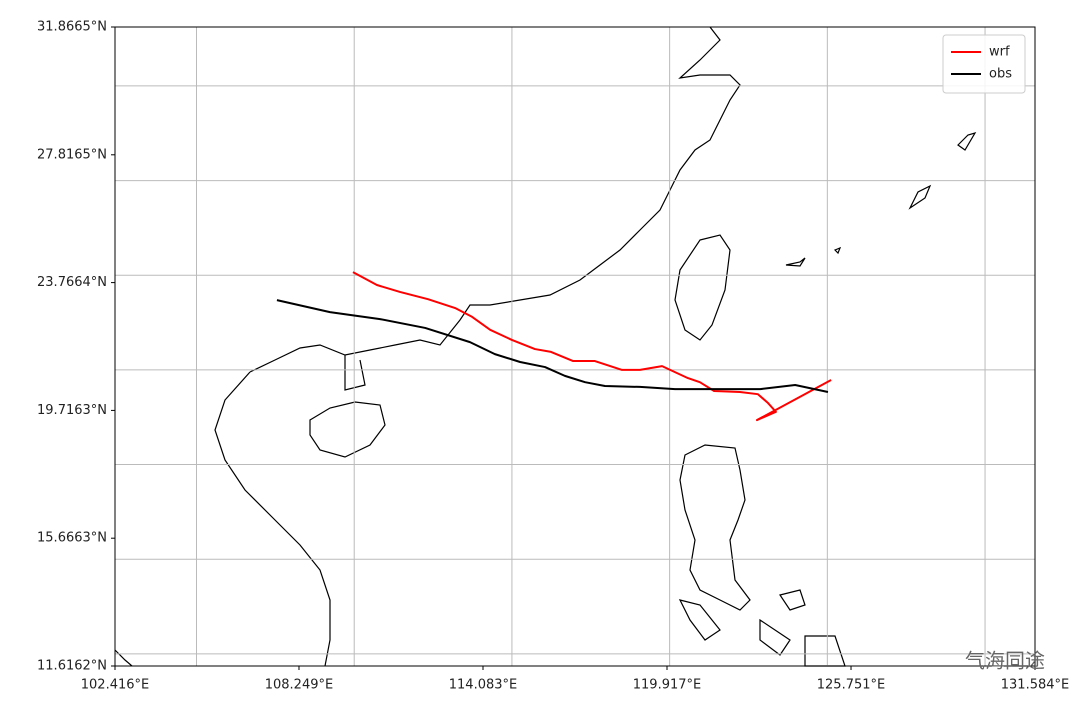  I want to click on x-tick-label: 119.917°E, so click(667, 685).